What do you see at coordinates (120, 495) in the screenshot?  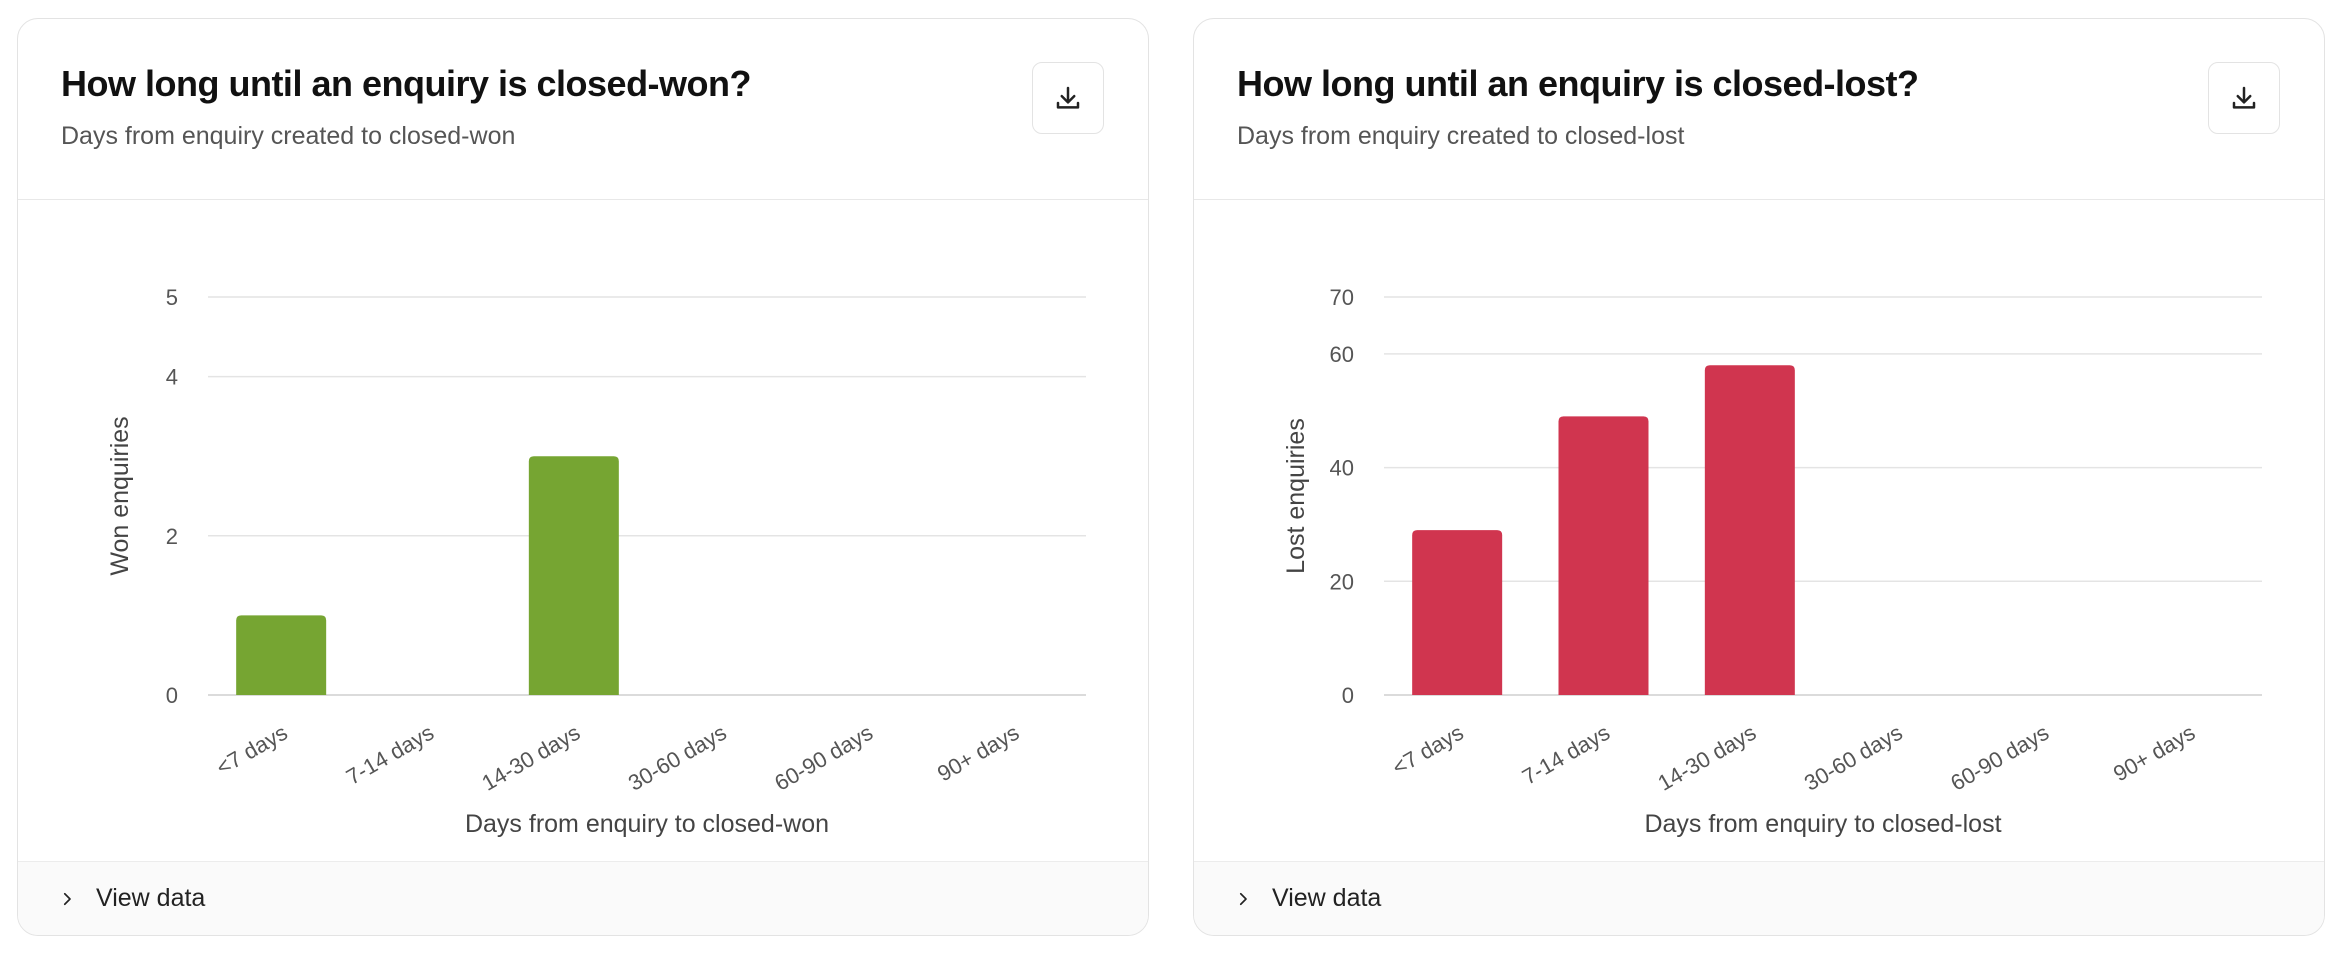 I see `y-axis-title: Won enquiries` at bounding box center [120, 495].